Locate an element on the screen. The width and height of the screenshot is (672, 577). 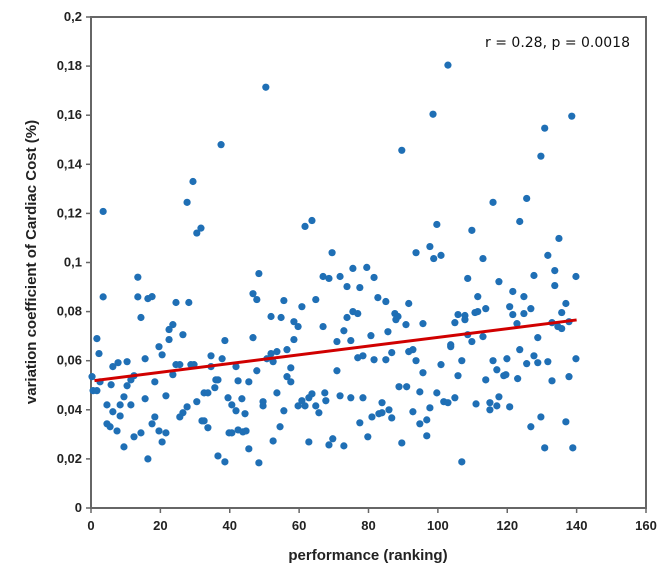
x-tick-label: 80 is located at coordinates (368, 525).